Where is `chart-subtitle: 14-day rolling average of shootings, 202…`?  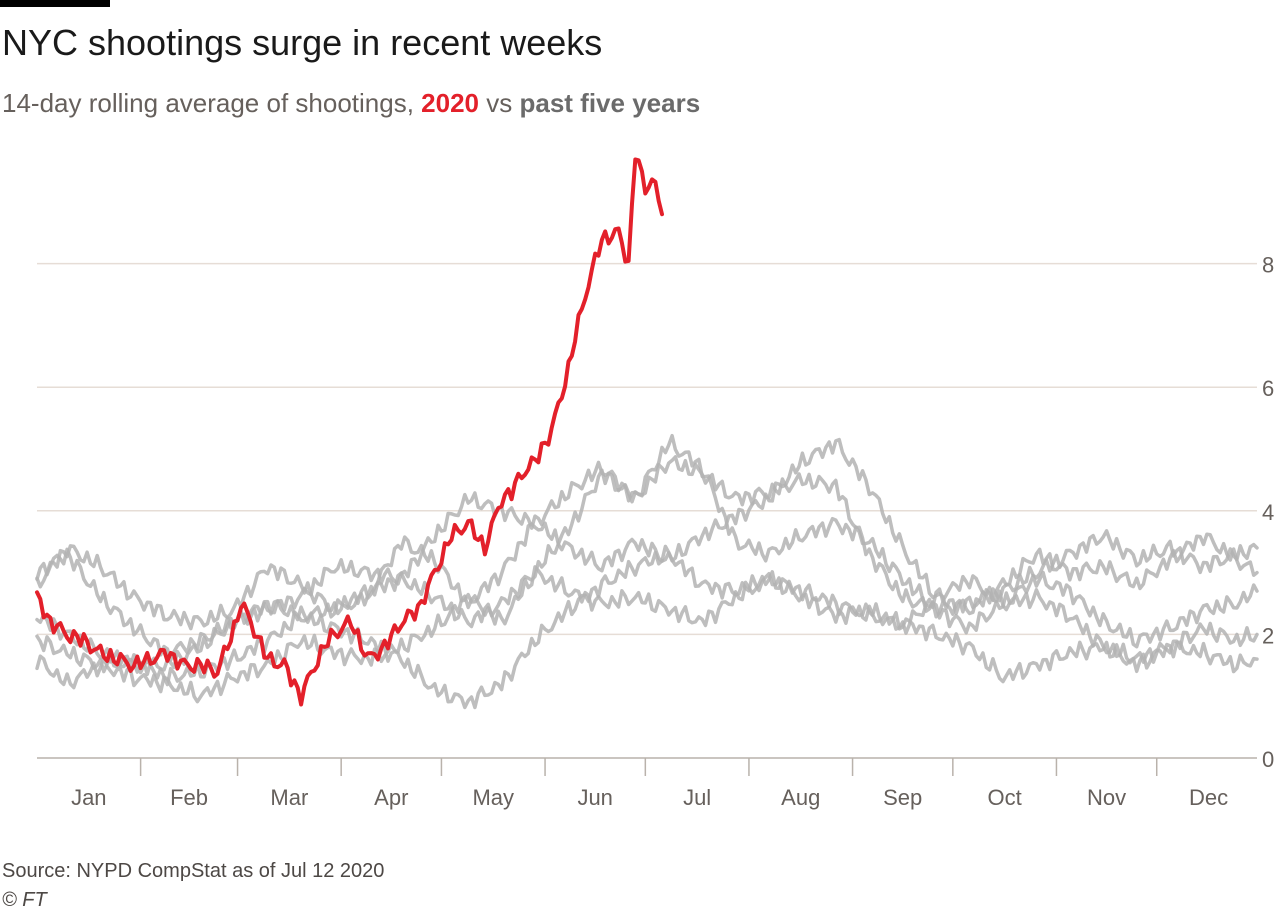 chart-subtitle: 14-day rolling average of shootings, 202… is located at coordinates (351, 103).